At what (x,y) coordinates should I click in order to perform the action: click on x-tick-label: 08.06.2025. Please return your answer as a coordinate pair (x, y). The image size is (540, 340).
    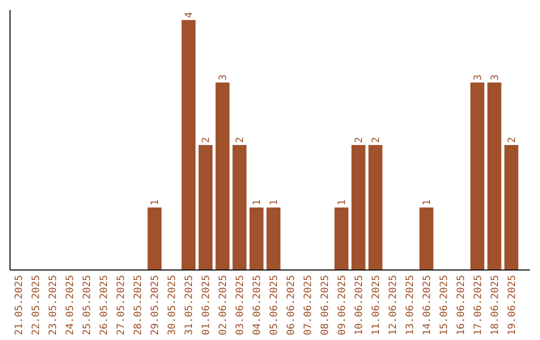
    Looking at the image, I should click on (325, 305).